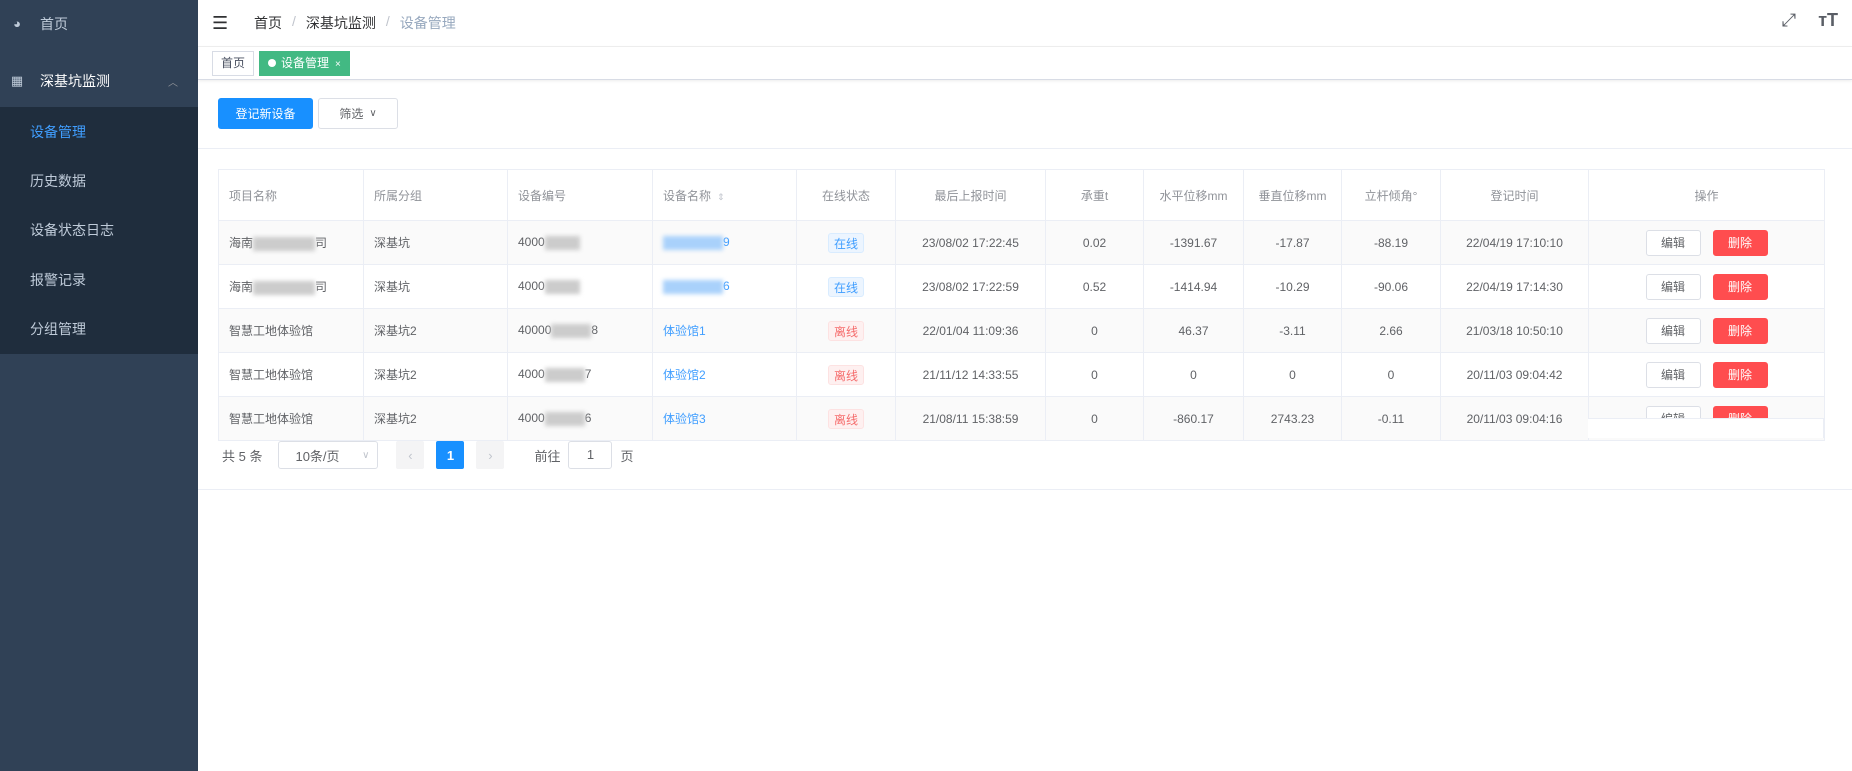 The height and width of the screenshot is (771, 1852). I want to click on reg-value: 22/04/19 17:14:30, so click(1514, 286).